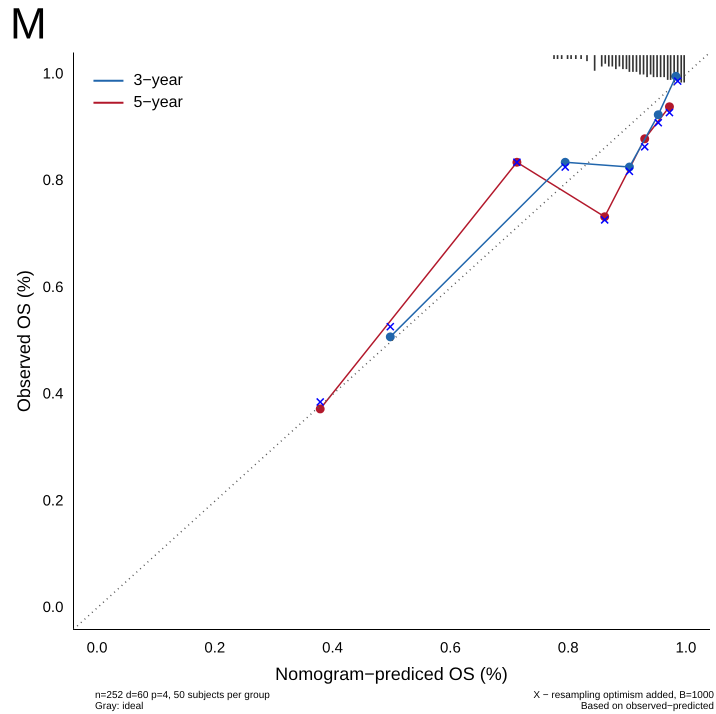 The width and height of the screenshot is (716, 714). Describe the element at coordinates (97, 648) in the screenshot. I see `x-tick-label: 0.0` at that location.